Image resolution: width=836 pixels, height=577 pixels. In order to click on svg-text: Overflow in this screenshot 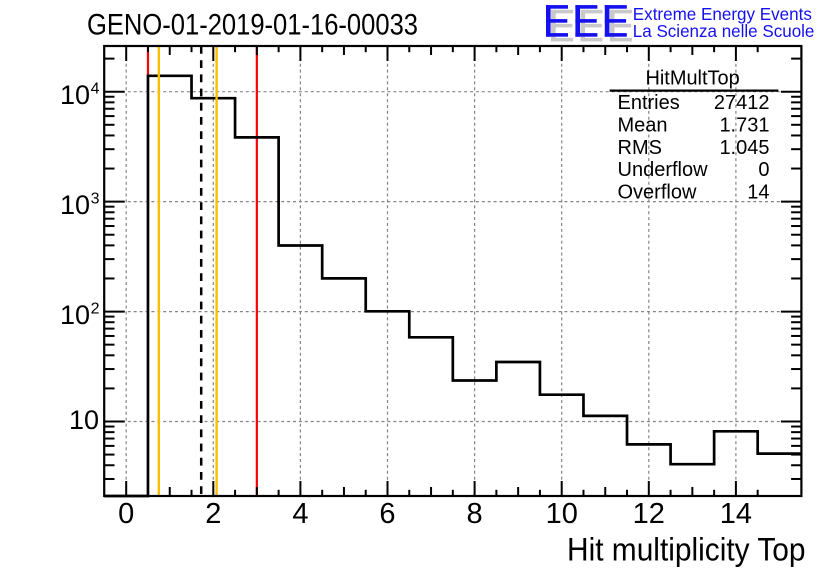, I will do `click(657, 192)`.